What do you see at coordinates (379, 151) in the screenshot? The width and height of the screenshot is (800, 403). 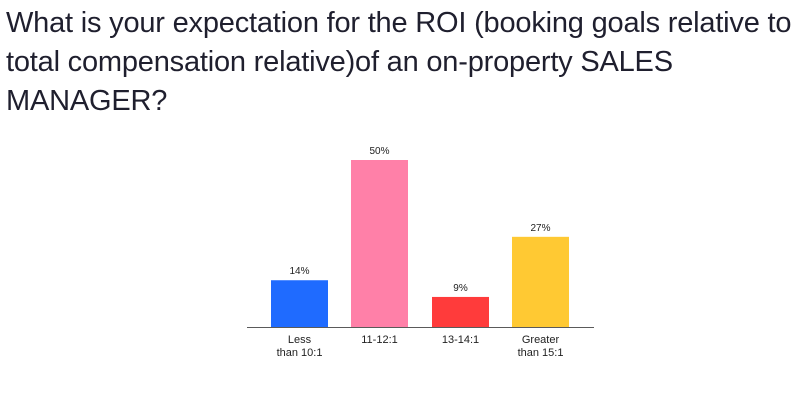 I see `value-label-1: 50%` at bounding box center [379, 151].